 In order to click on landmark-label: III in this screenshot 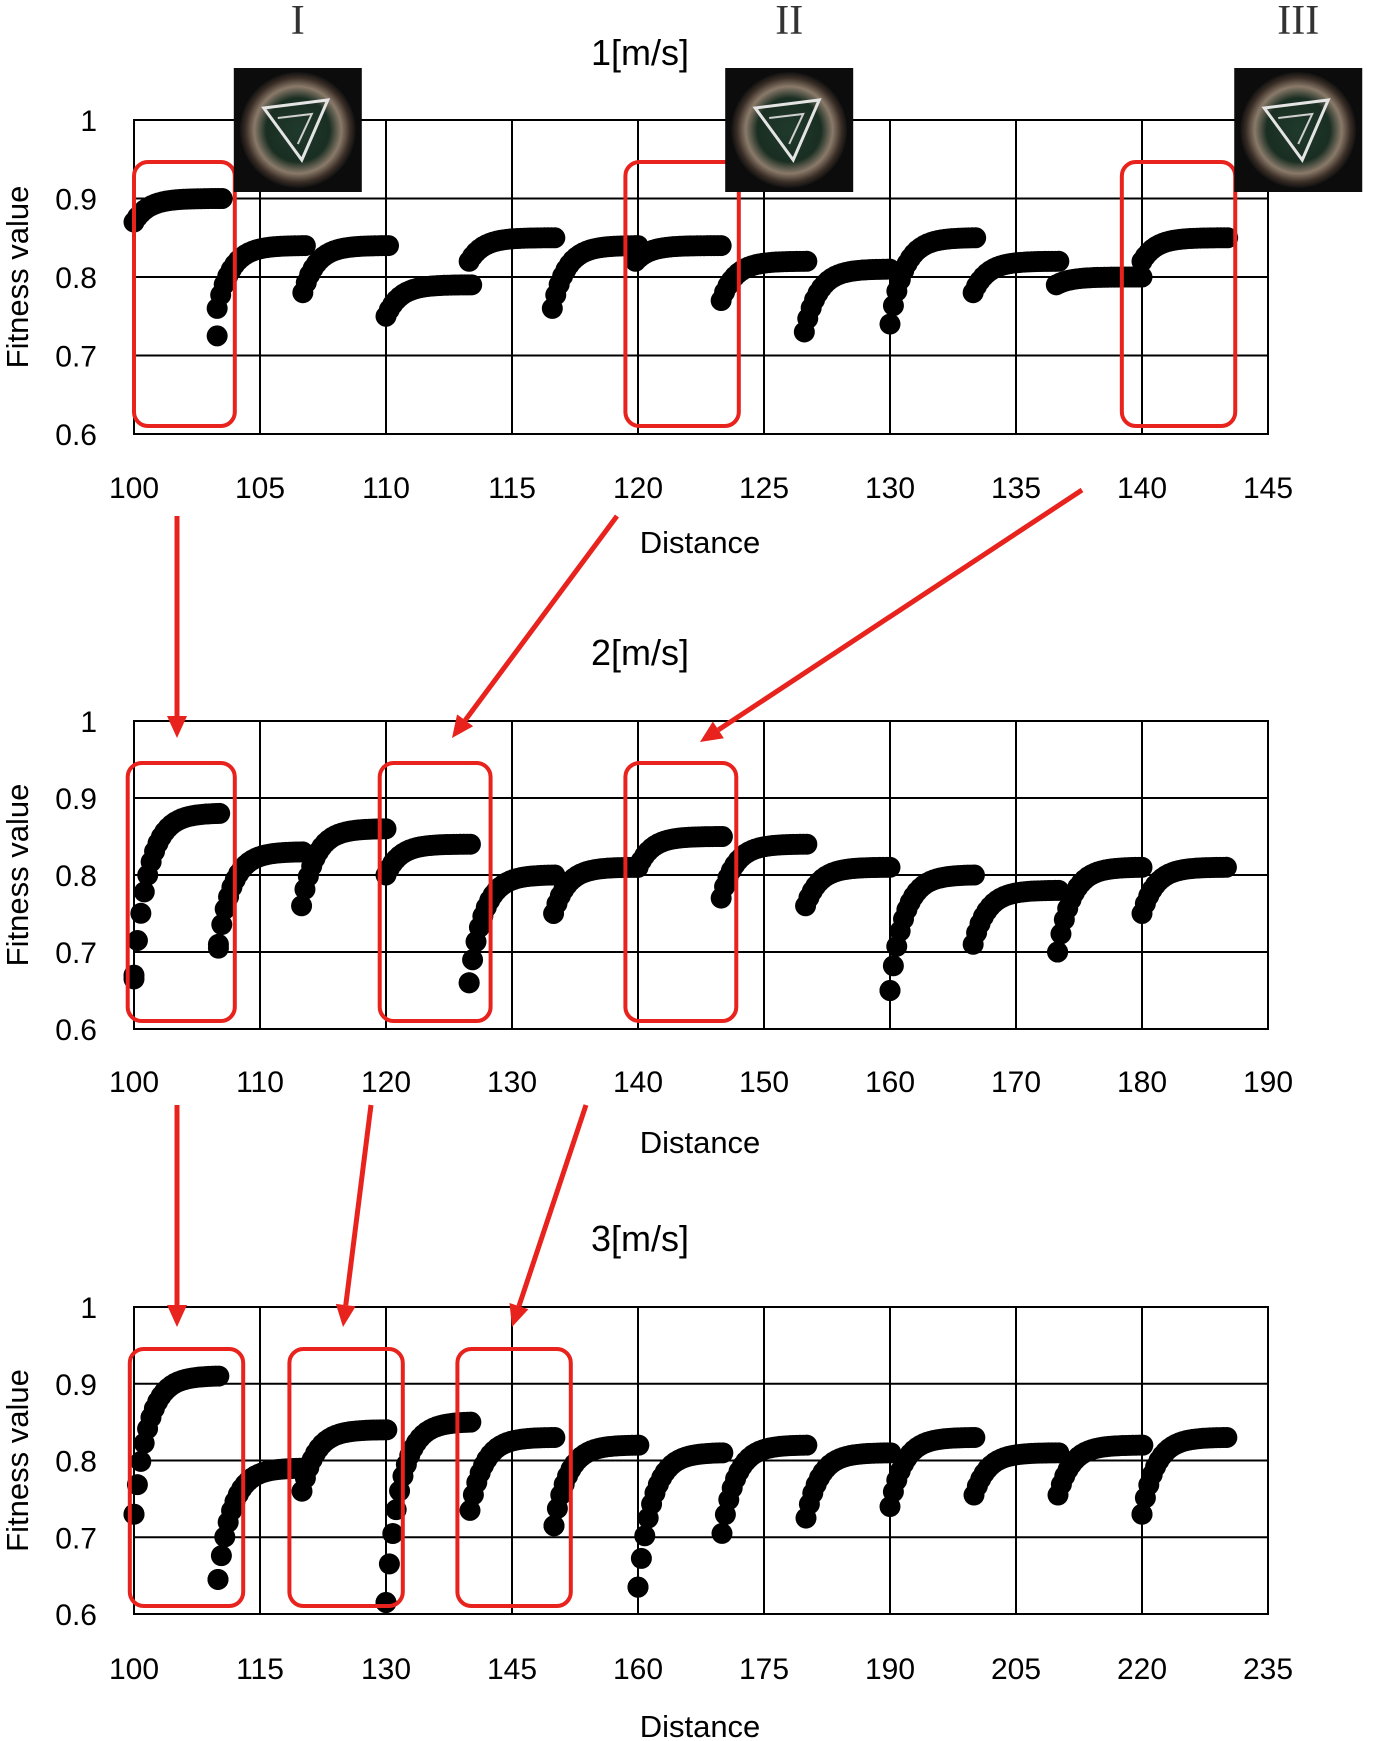, I will do `click(1298, 22)`.